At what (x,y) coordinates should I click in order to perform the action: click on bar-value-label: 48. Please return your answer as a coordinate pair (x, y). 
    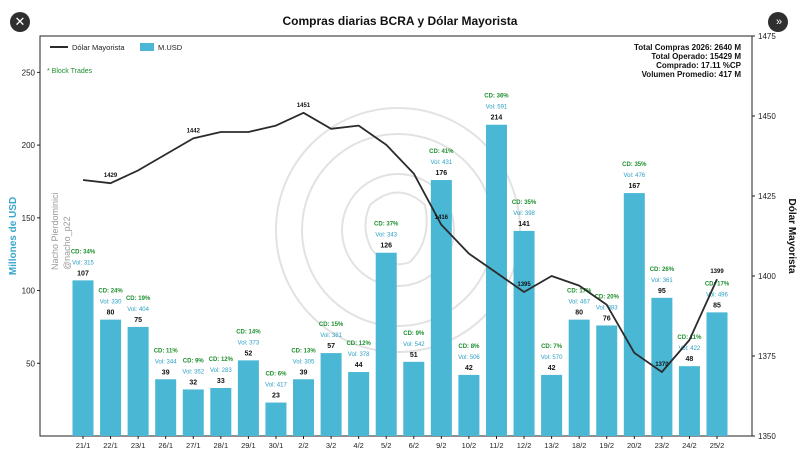
    Looking at the image, I should click on (690, 359).